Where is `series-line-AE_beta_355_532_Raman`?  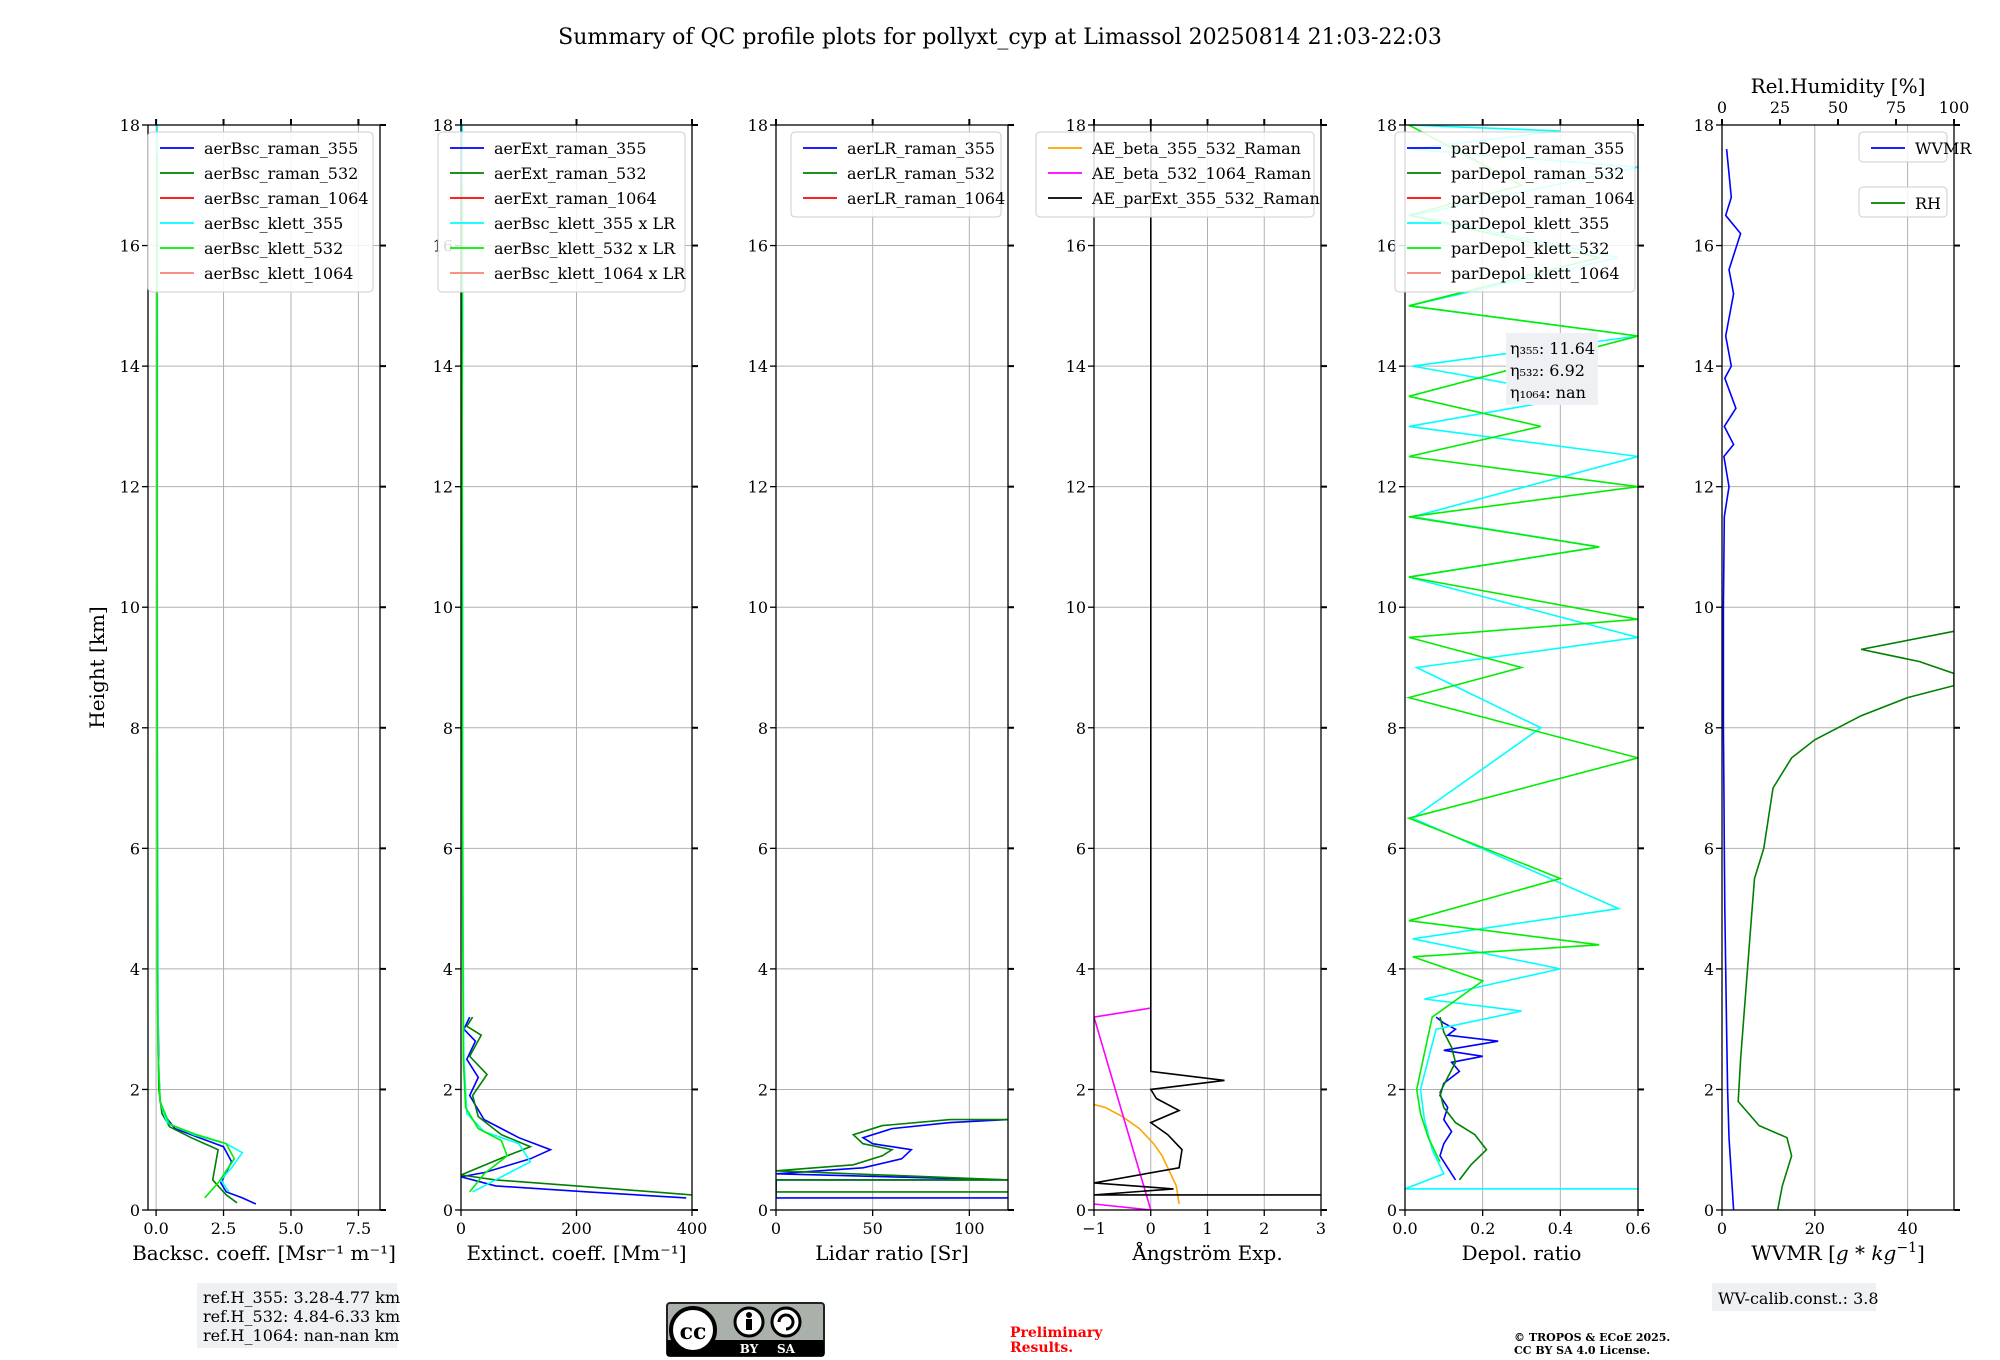 series-line-AE_beta_355_532_Raman is located at coordinates (1137, 1154).